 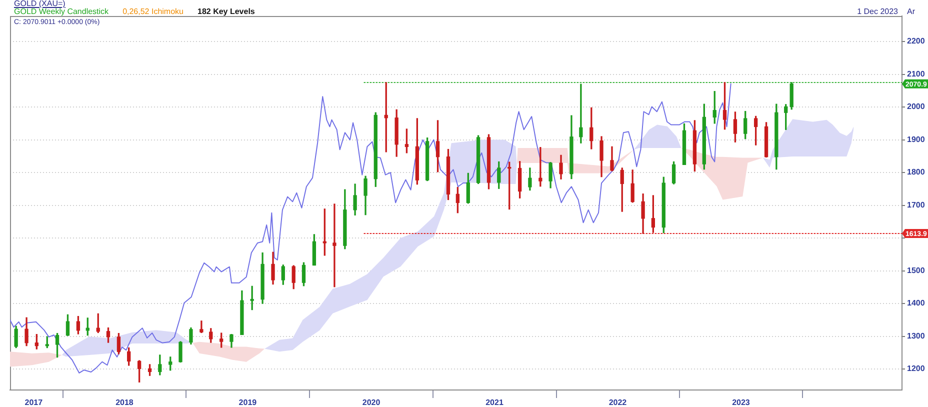 I want to click on text: 1 Dec 2023, so click(x=877, y=11).